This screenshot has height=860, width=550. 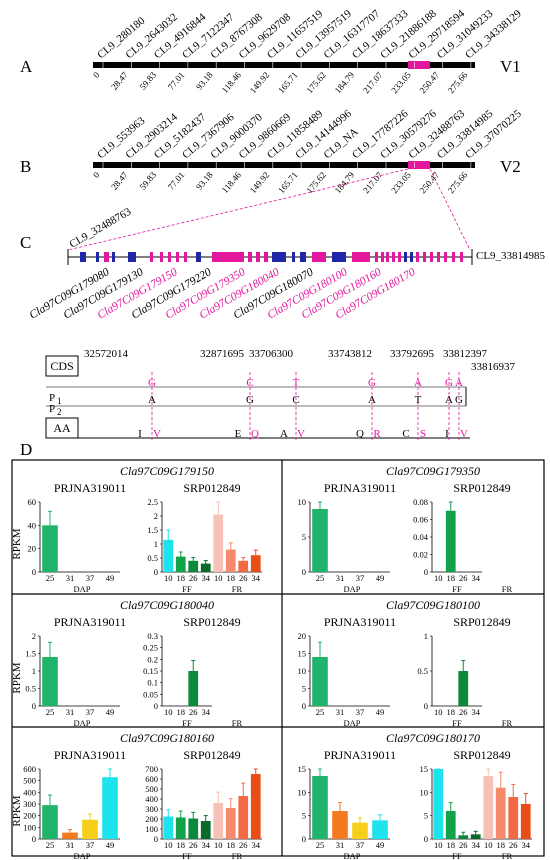 What do you see at coordinates (151, 829) in the screenshot?
I see `y-tick-label: 100` at bounding box center [151, 829].